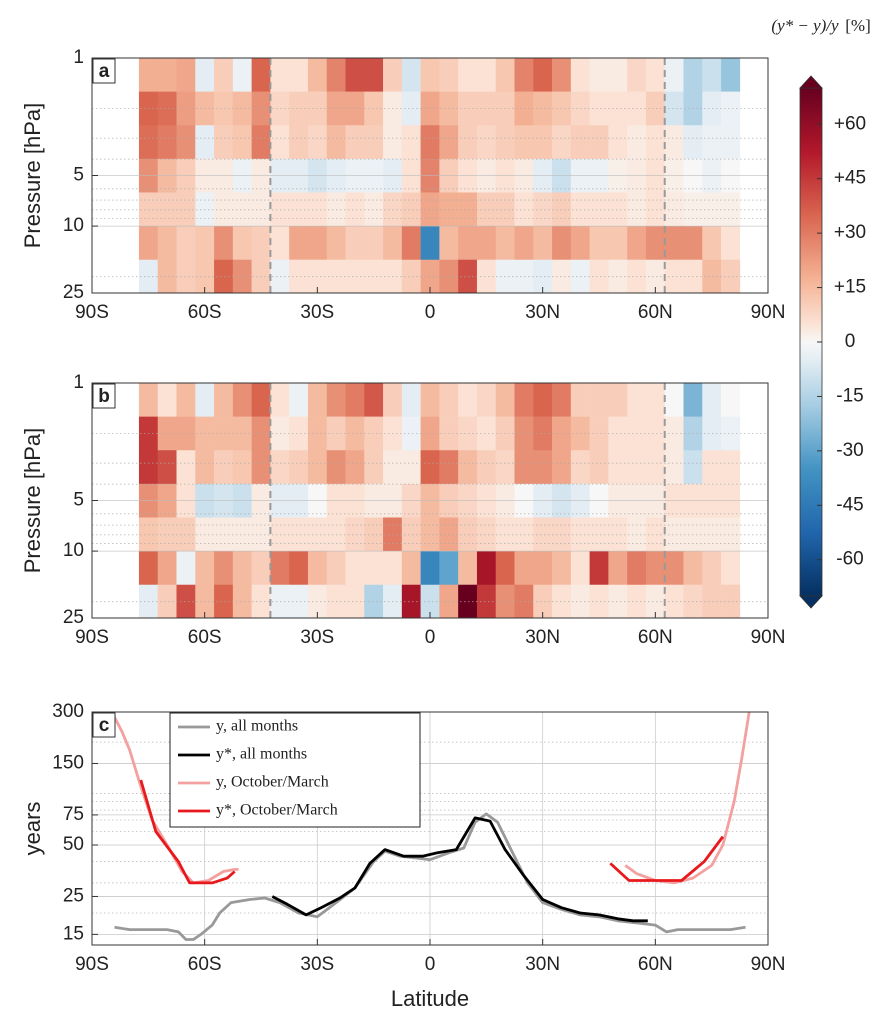 The image size is (874, 1018). What do you see at coordinates (295, 770) in the screenshot?
I see `legend-box` at bounding box center [295, 770].